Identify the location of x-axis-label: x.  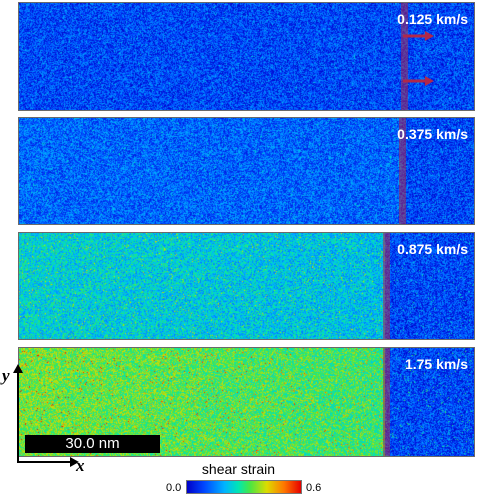
(80, 465).